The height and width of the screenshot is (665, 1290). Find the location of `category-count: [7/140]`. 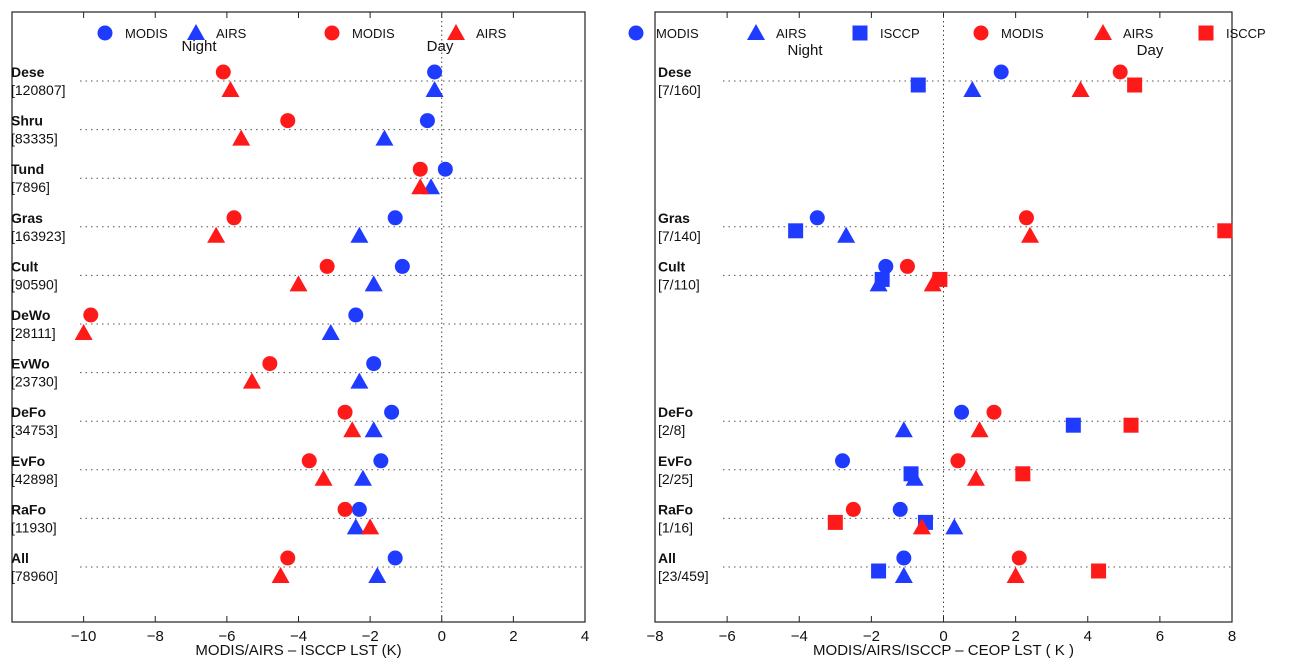

category-count: [7/140] is located at coordinates (679, 236).